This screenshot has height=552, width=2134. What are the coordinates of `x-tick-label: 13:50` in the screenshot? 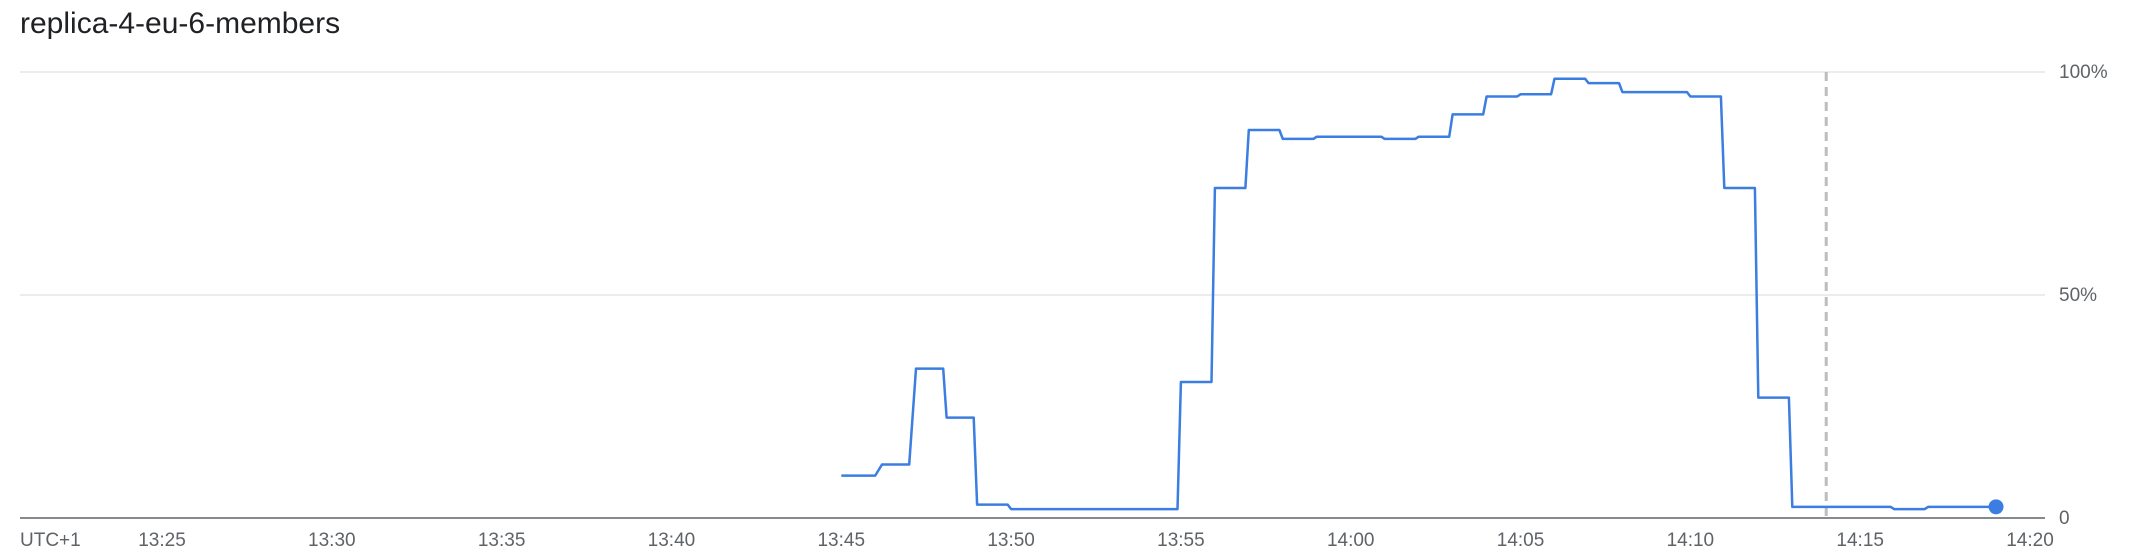 It's located at (1011, 540).